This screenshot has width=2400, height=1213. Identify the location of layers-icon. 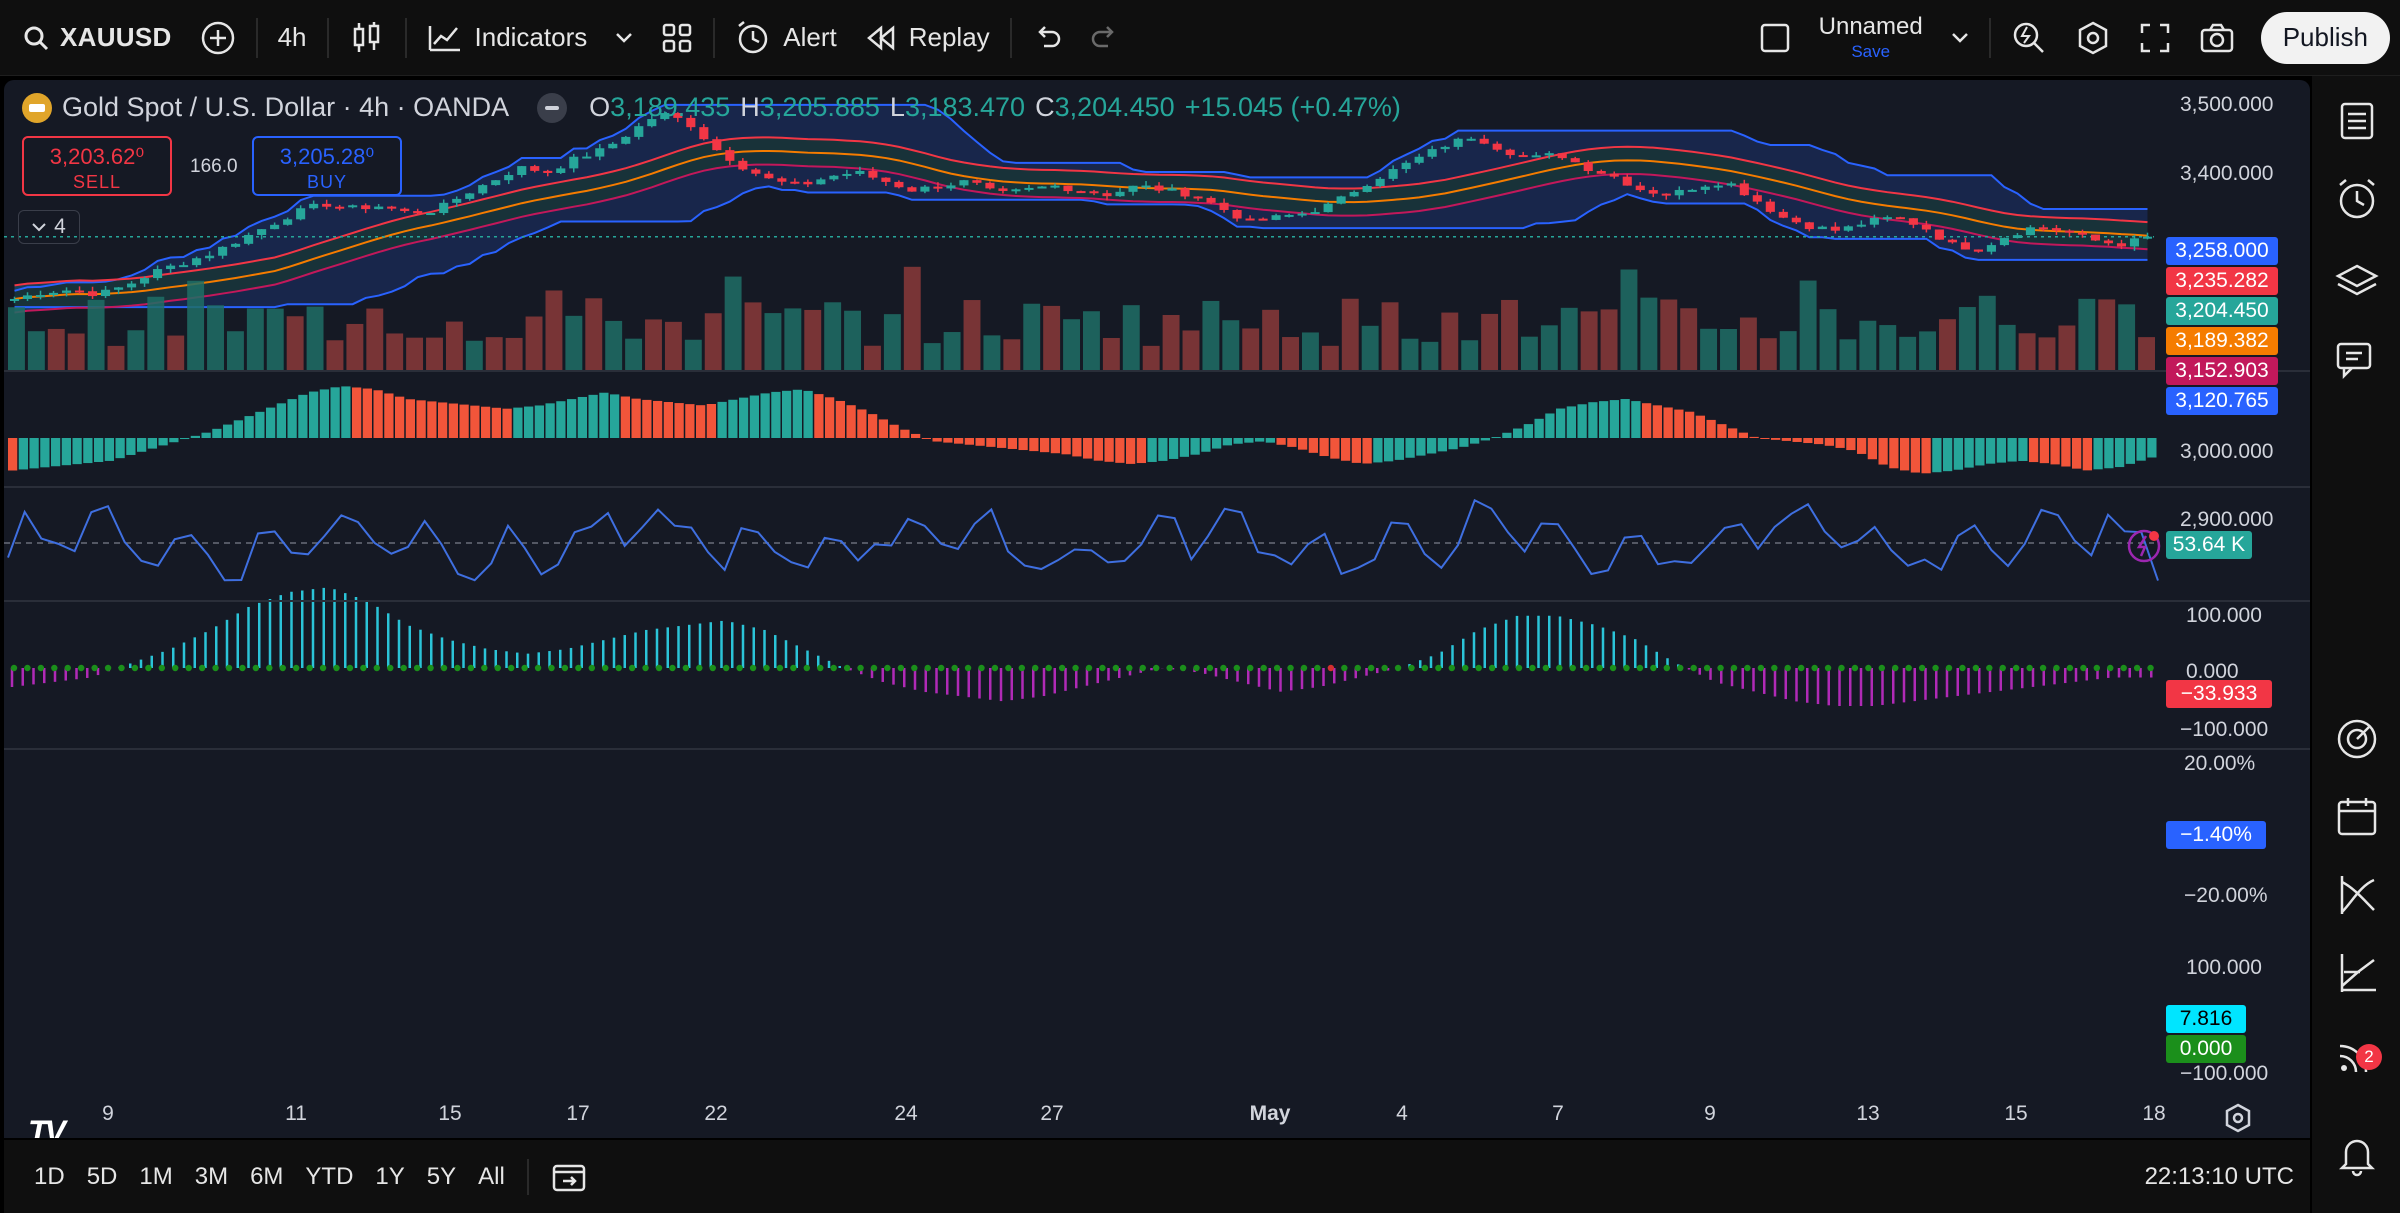
(2357, 283).